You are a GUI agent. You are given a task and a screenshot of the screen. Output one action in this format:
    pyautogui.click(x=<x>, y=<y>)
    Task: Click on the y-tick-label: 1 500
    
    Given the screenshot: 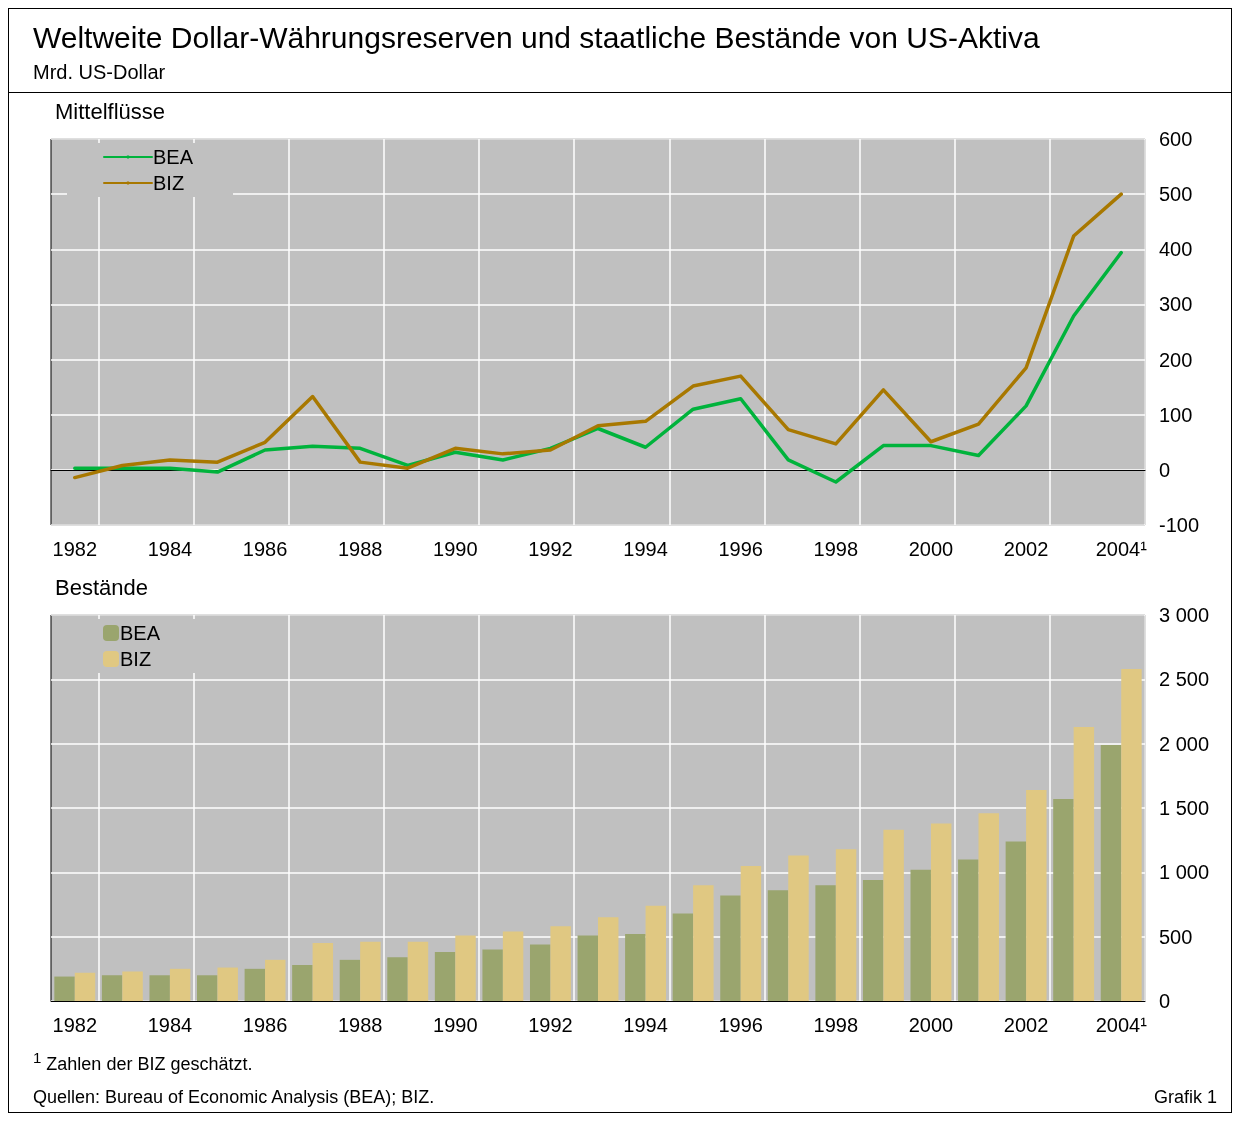 What is the action you would take?
    pyautogui.click(x=1184, y=808)
    